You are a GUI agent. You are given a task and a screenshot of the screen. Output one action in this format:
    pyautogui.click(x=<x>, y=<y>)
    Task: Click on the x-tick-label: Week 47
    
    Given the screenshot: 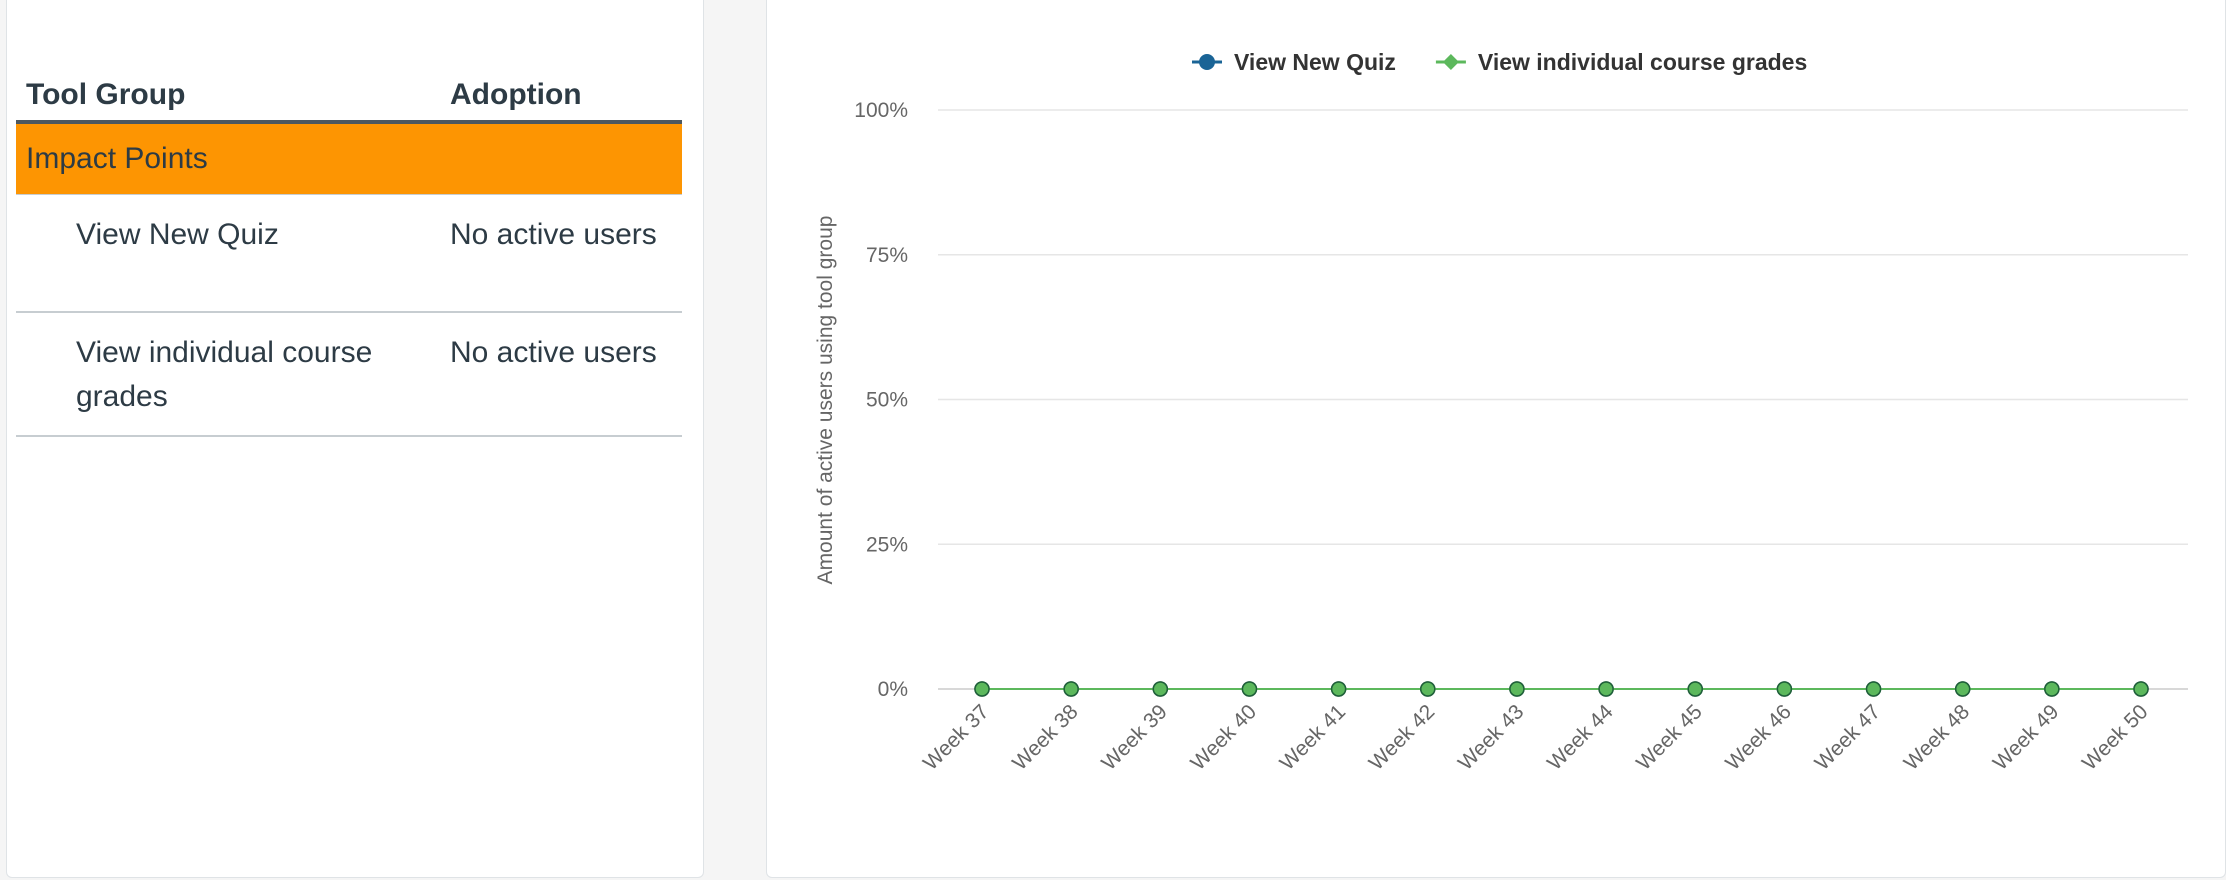 What is the action you would take?
    pyautogui.click(x=1847, y=737)
    